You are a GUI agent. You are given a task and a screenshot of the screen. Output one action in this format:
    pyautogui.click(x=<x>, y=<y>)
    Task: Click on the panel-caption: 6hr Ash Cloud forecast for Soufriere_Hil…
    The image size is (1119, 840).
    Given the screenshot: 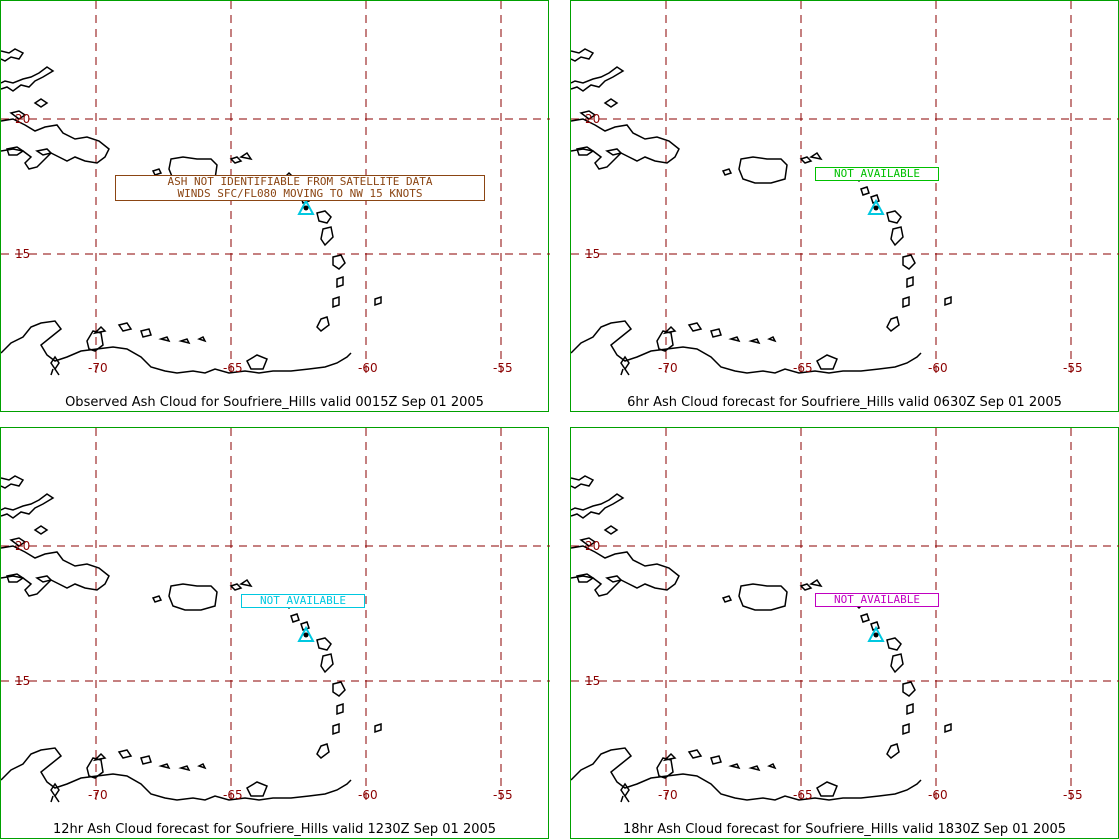 What is the action you would take?
    pyautogui.click(x=844, y=402)
    